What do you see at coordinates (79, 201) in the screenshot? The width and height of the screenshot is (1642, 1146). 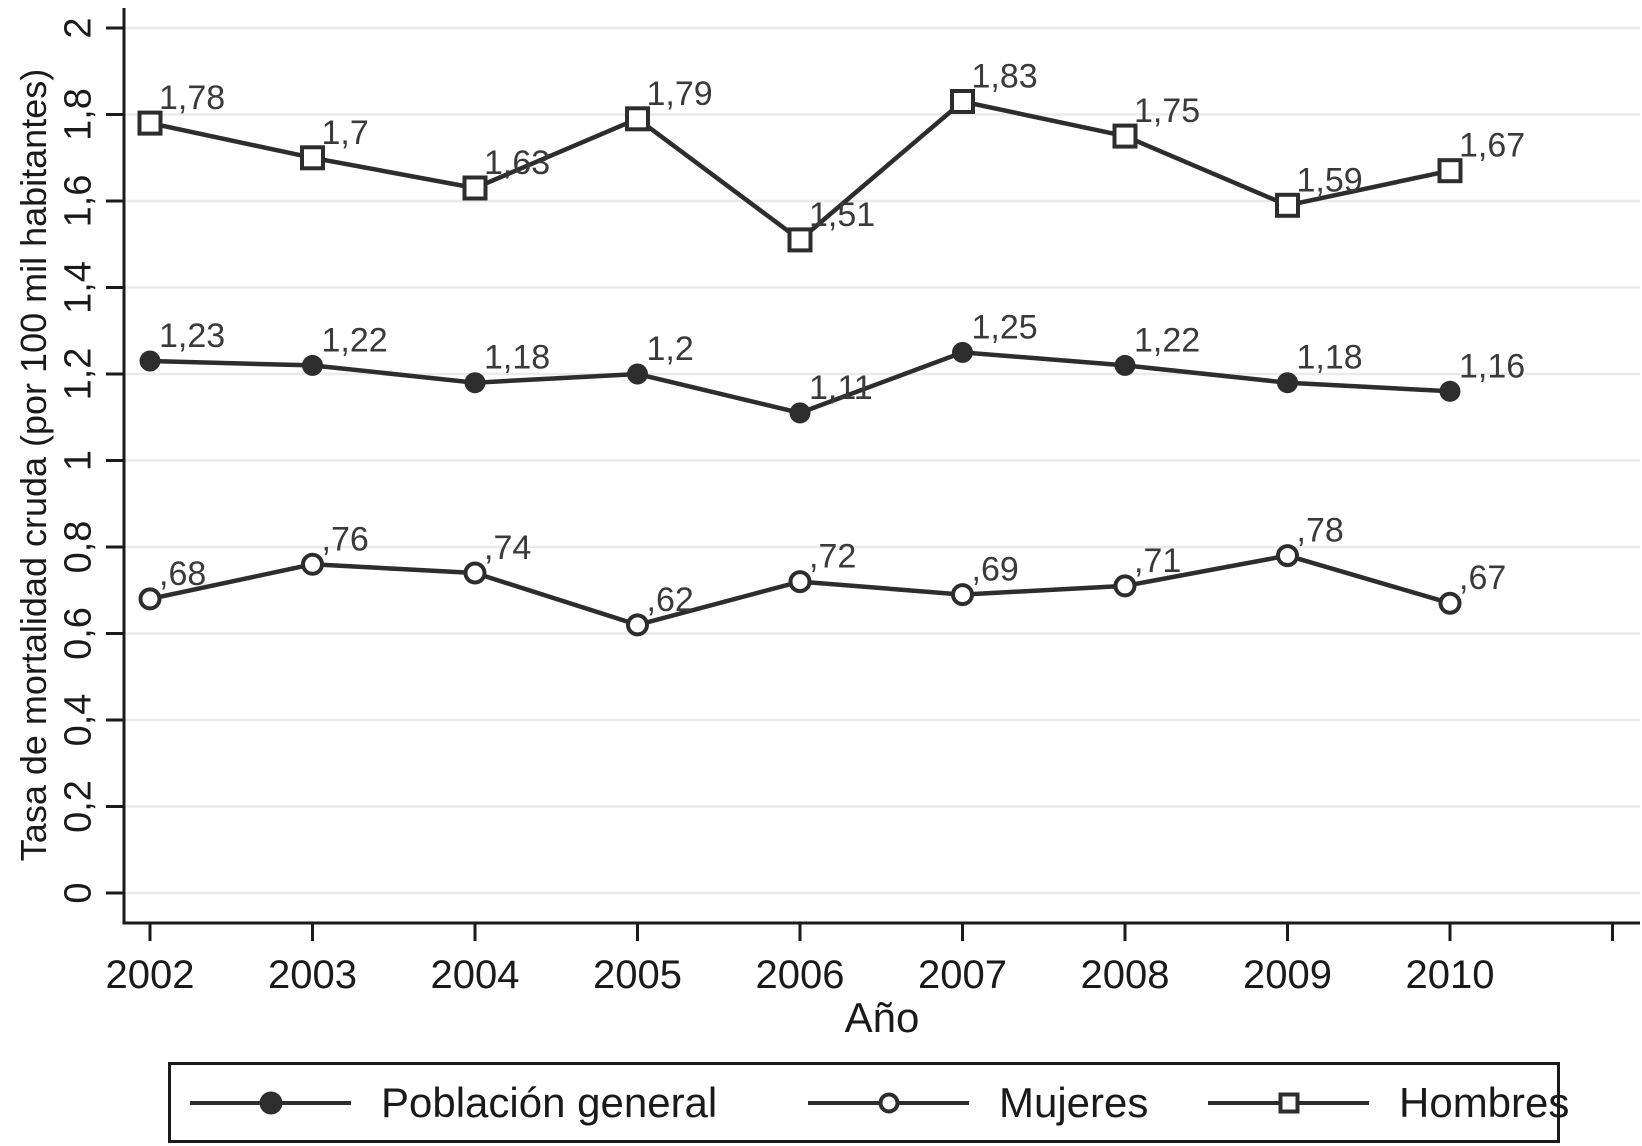 I see `y-tick-label: 1,6` at bounding box center [79, 201].